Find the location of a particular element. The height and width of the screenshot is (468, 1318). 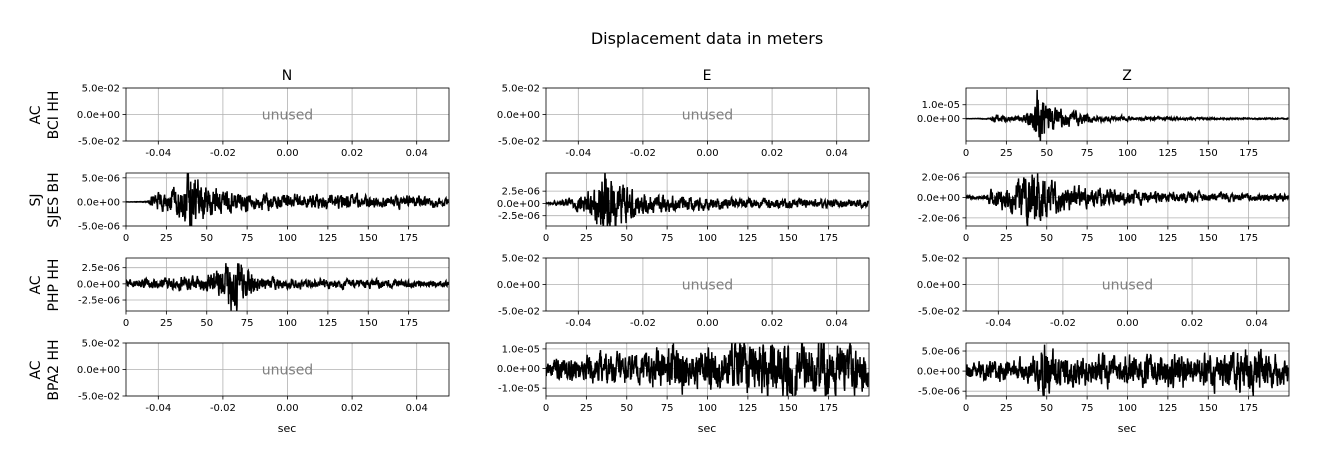

y-tick-label: 1.0e-05 is located at coordinates (941, 105).